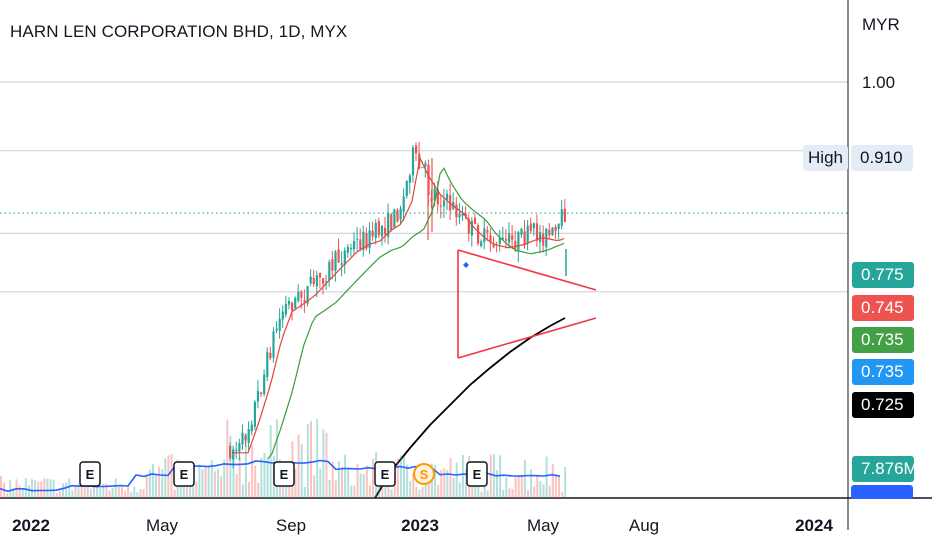  I want to click on ma-long-tag: 0.725, so click(883, 405).